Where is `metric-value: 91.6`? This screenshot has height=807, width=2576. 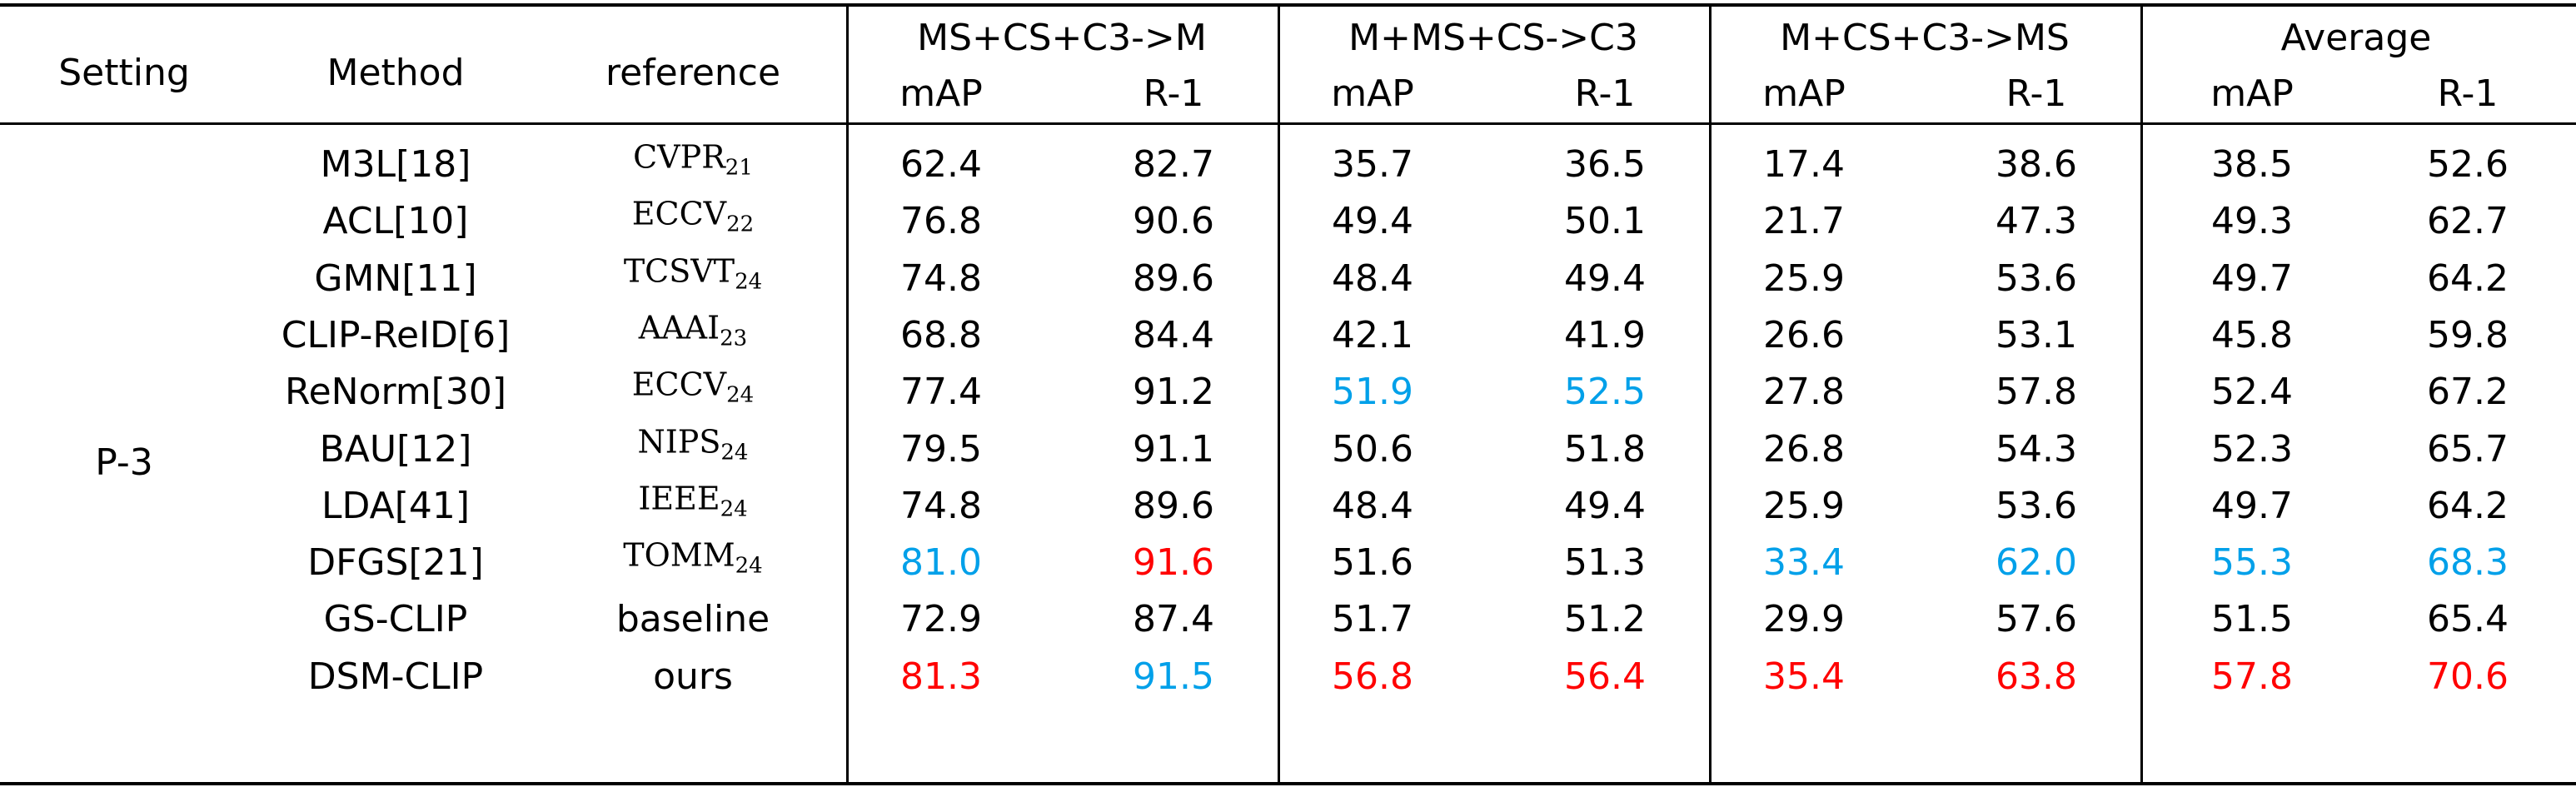 metric-value: 91.6 is located at coordinates (1173, 563).